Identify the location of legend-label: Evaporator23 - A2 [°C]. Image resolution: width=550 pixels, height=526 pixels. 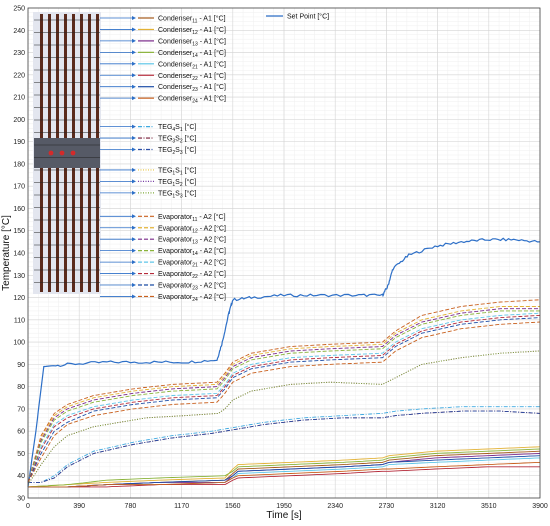
(192, 287).